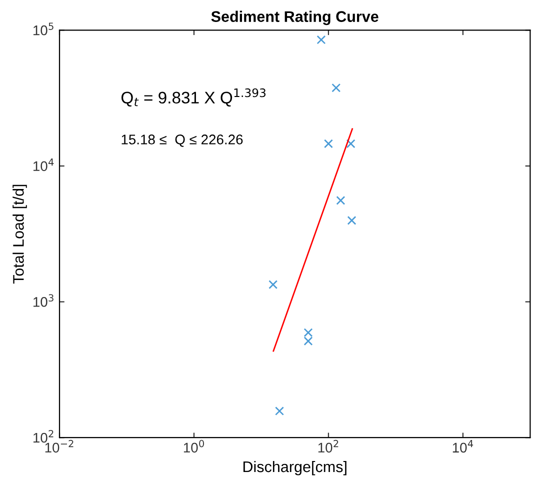  What do you see at coordinates (193, 97) in the screenshot?
I see `annotation: Q$_{t}$ = 9.831 X Q$^{1.393}$` at bounding box center [193, 97].